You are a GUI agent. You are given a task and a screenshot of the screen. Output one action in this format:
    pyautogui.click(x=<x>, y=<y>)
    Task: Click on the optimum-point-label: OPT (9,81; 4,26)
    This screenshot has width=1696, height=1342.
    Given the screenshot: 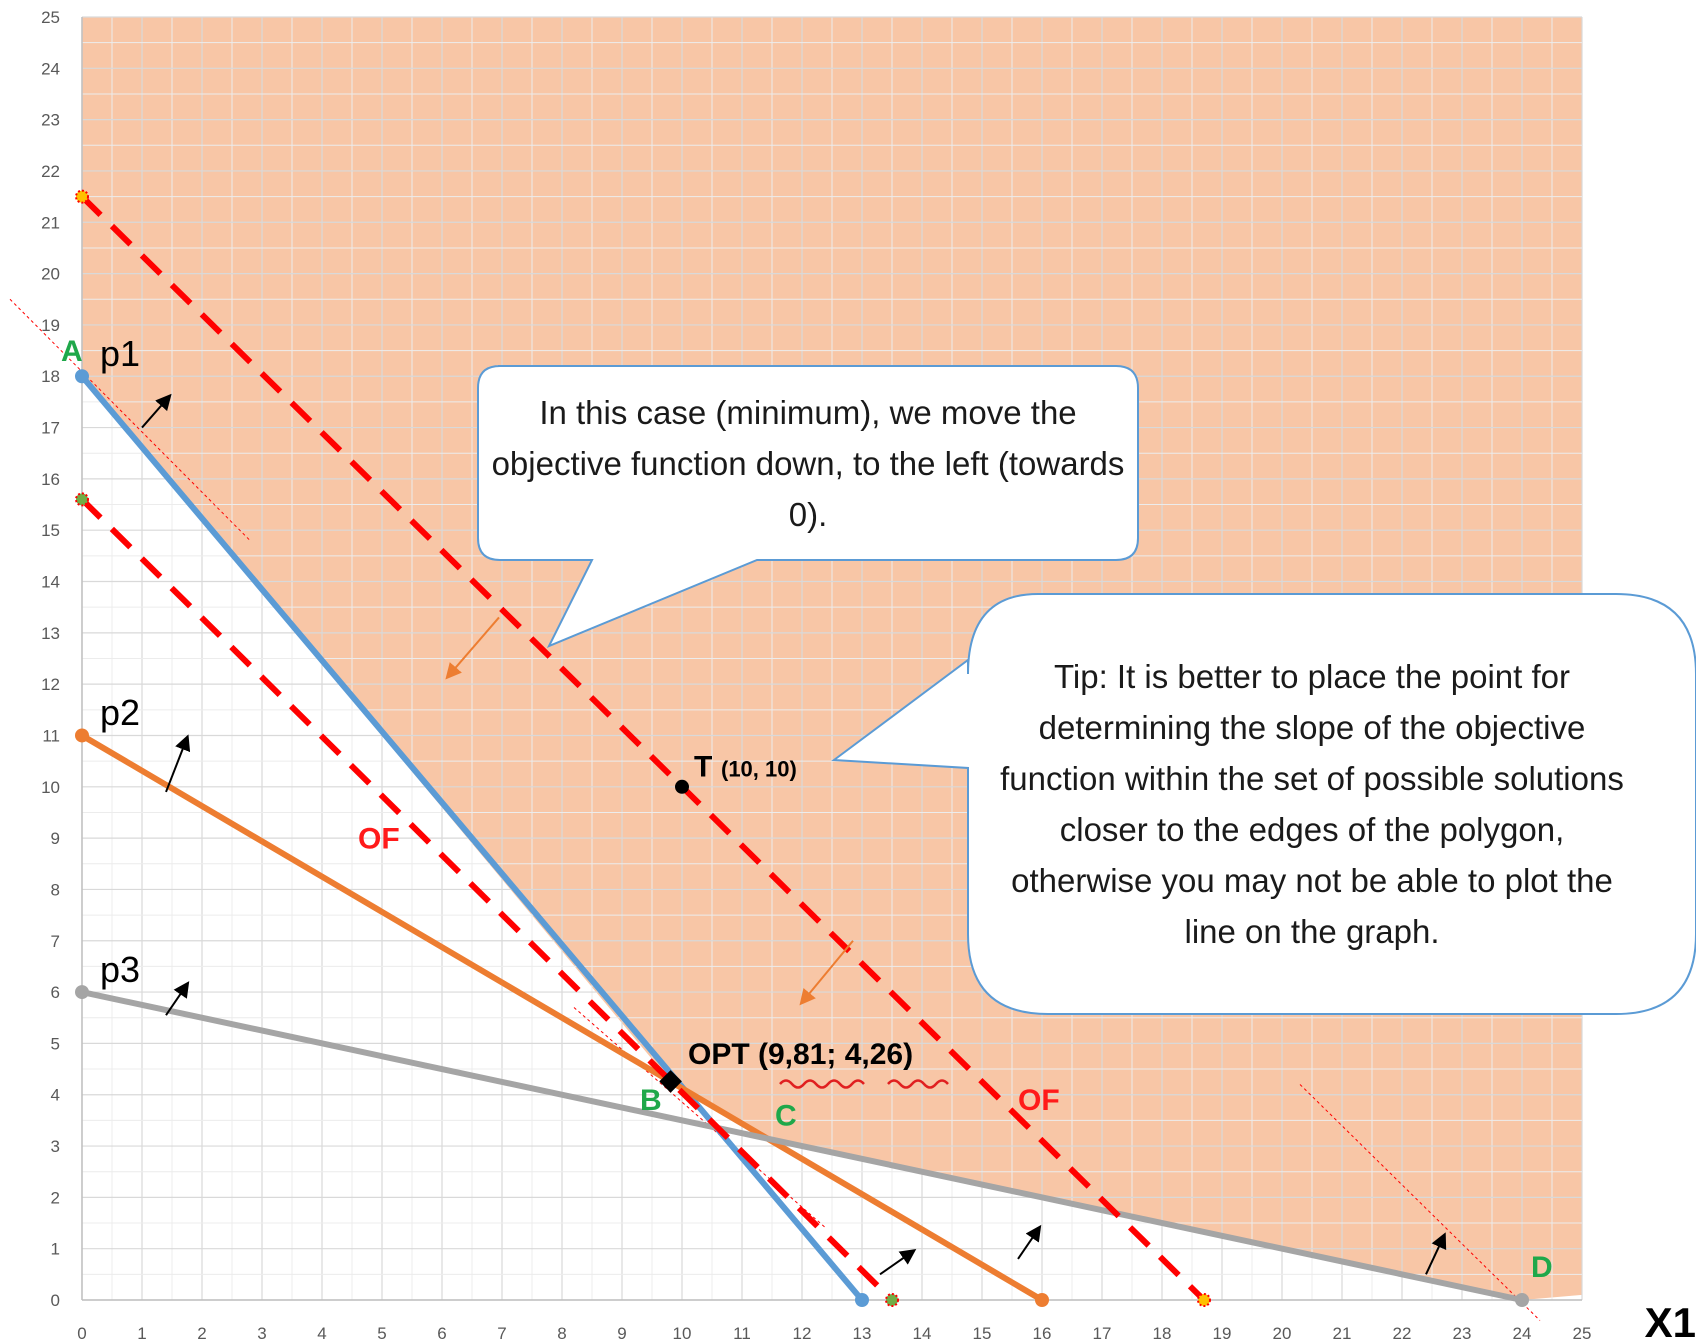 What is the action you would take?
    pyautogui.click(x=800, y=1054)
    